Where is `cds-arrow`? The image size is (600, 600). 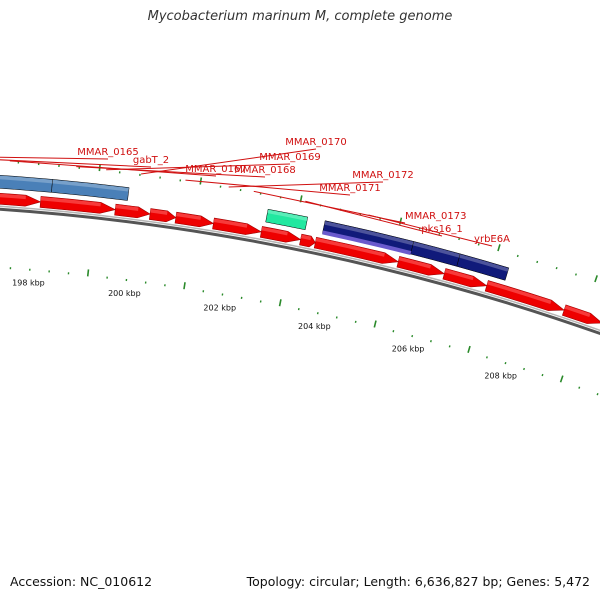 cds-arrow is located at coordinates (21, 199).